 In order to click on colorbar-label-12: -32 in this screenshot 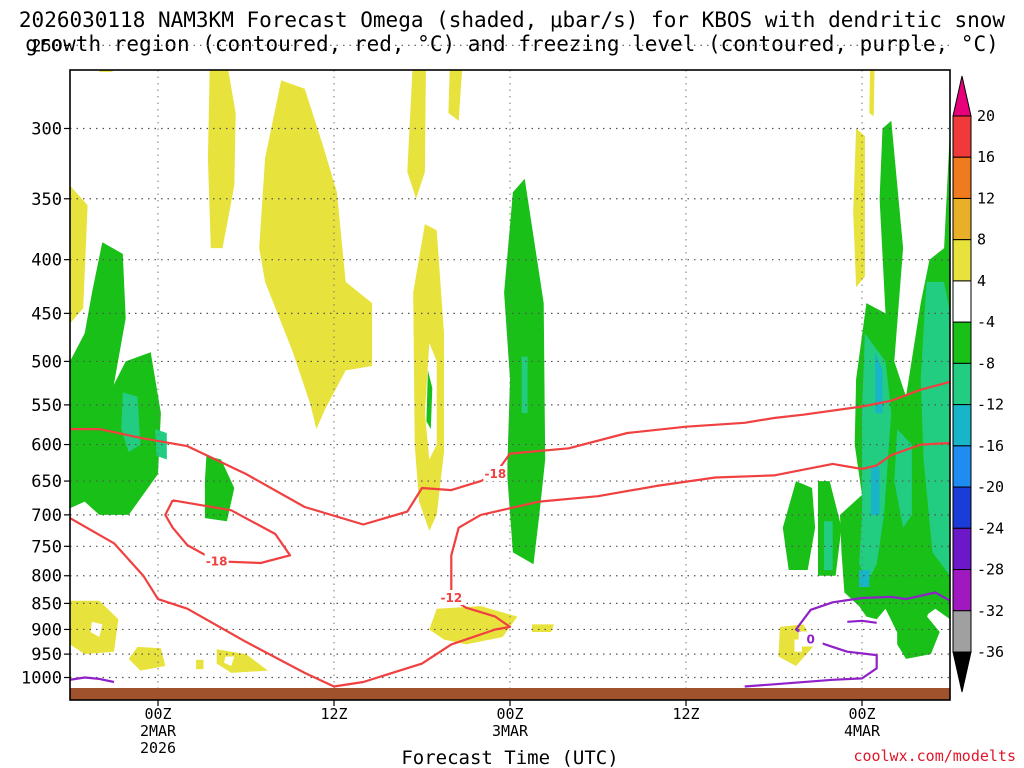, I will do `click(990, 611)`.